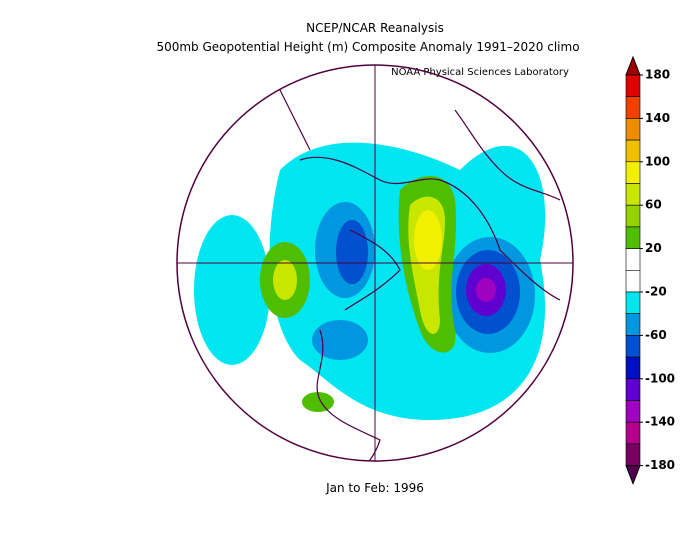 The image size is (700, 542). Describe the element at coordinates (480, 72) in the screenshot. I see `credit: NOAA Physical Sciences Laboratory` at that location.